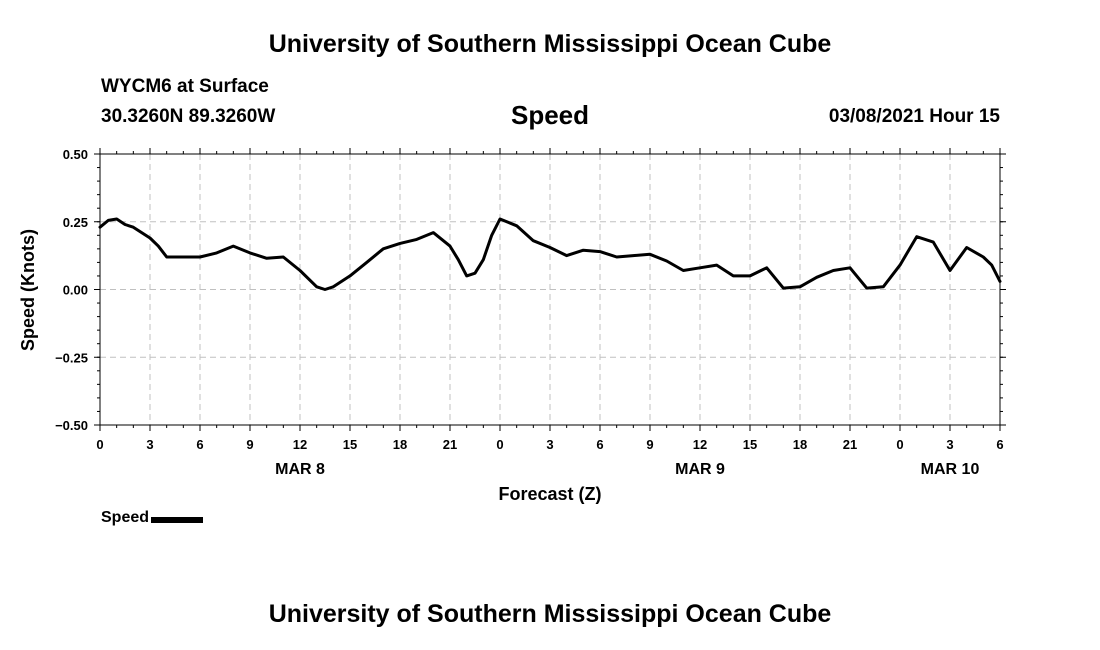 This screenshot has width=1100, height=650. I want to click on y-axis-label: Speed (Knots), so click(28, 290).